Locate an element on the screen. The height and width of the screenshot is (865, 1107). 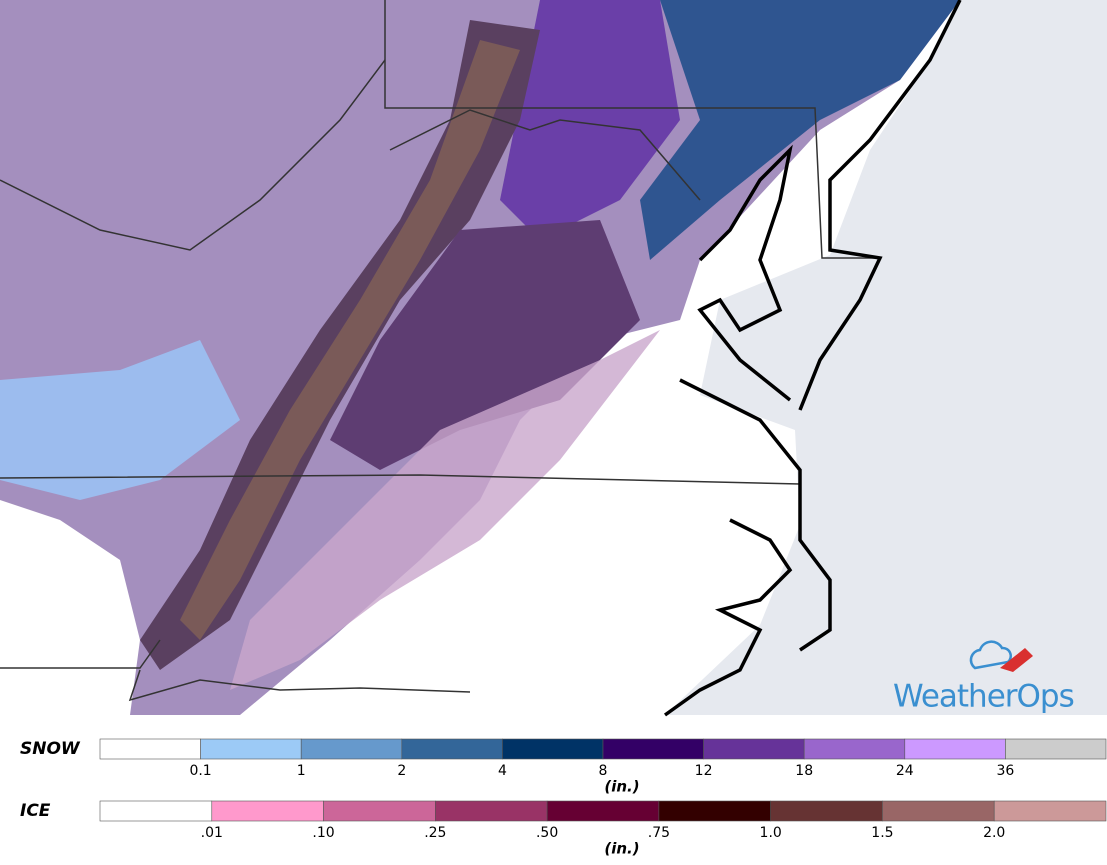
legend-label: 4 is located at coordinates (502, 771).